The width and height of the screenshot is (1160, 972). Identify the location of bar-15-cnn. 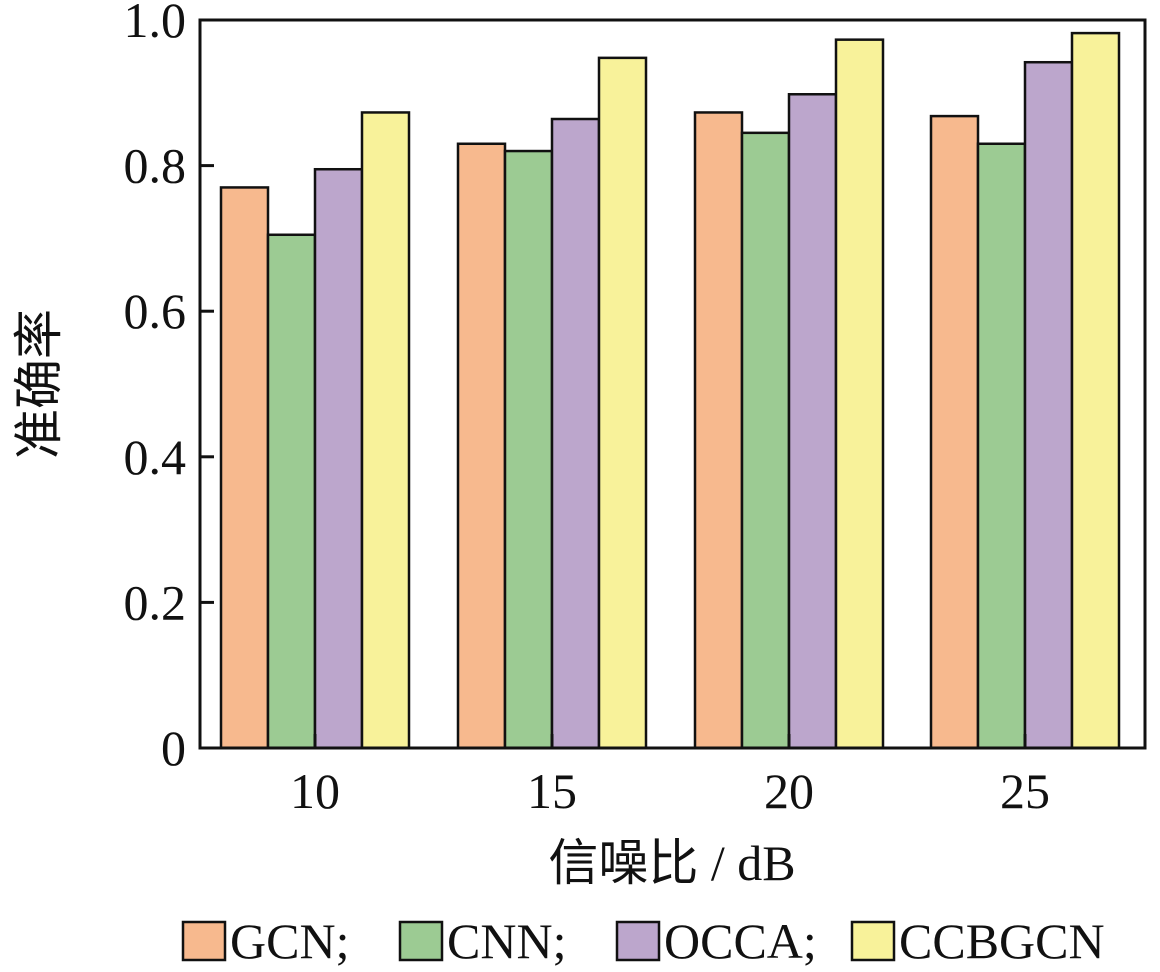
(528, 449).